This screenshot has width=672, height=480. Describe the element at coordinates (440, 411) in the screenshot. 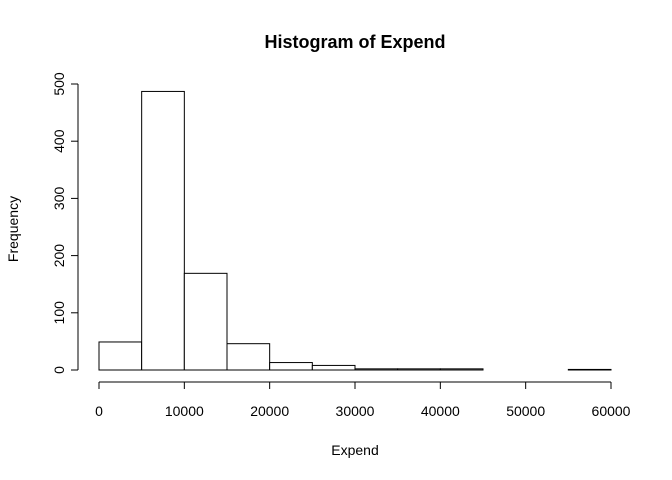

I see `x-tick-label: 40000` at that location.